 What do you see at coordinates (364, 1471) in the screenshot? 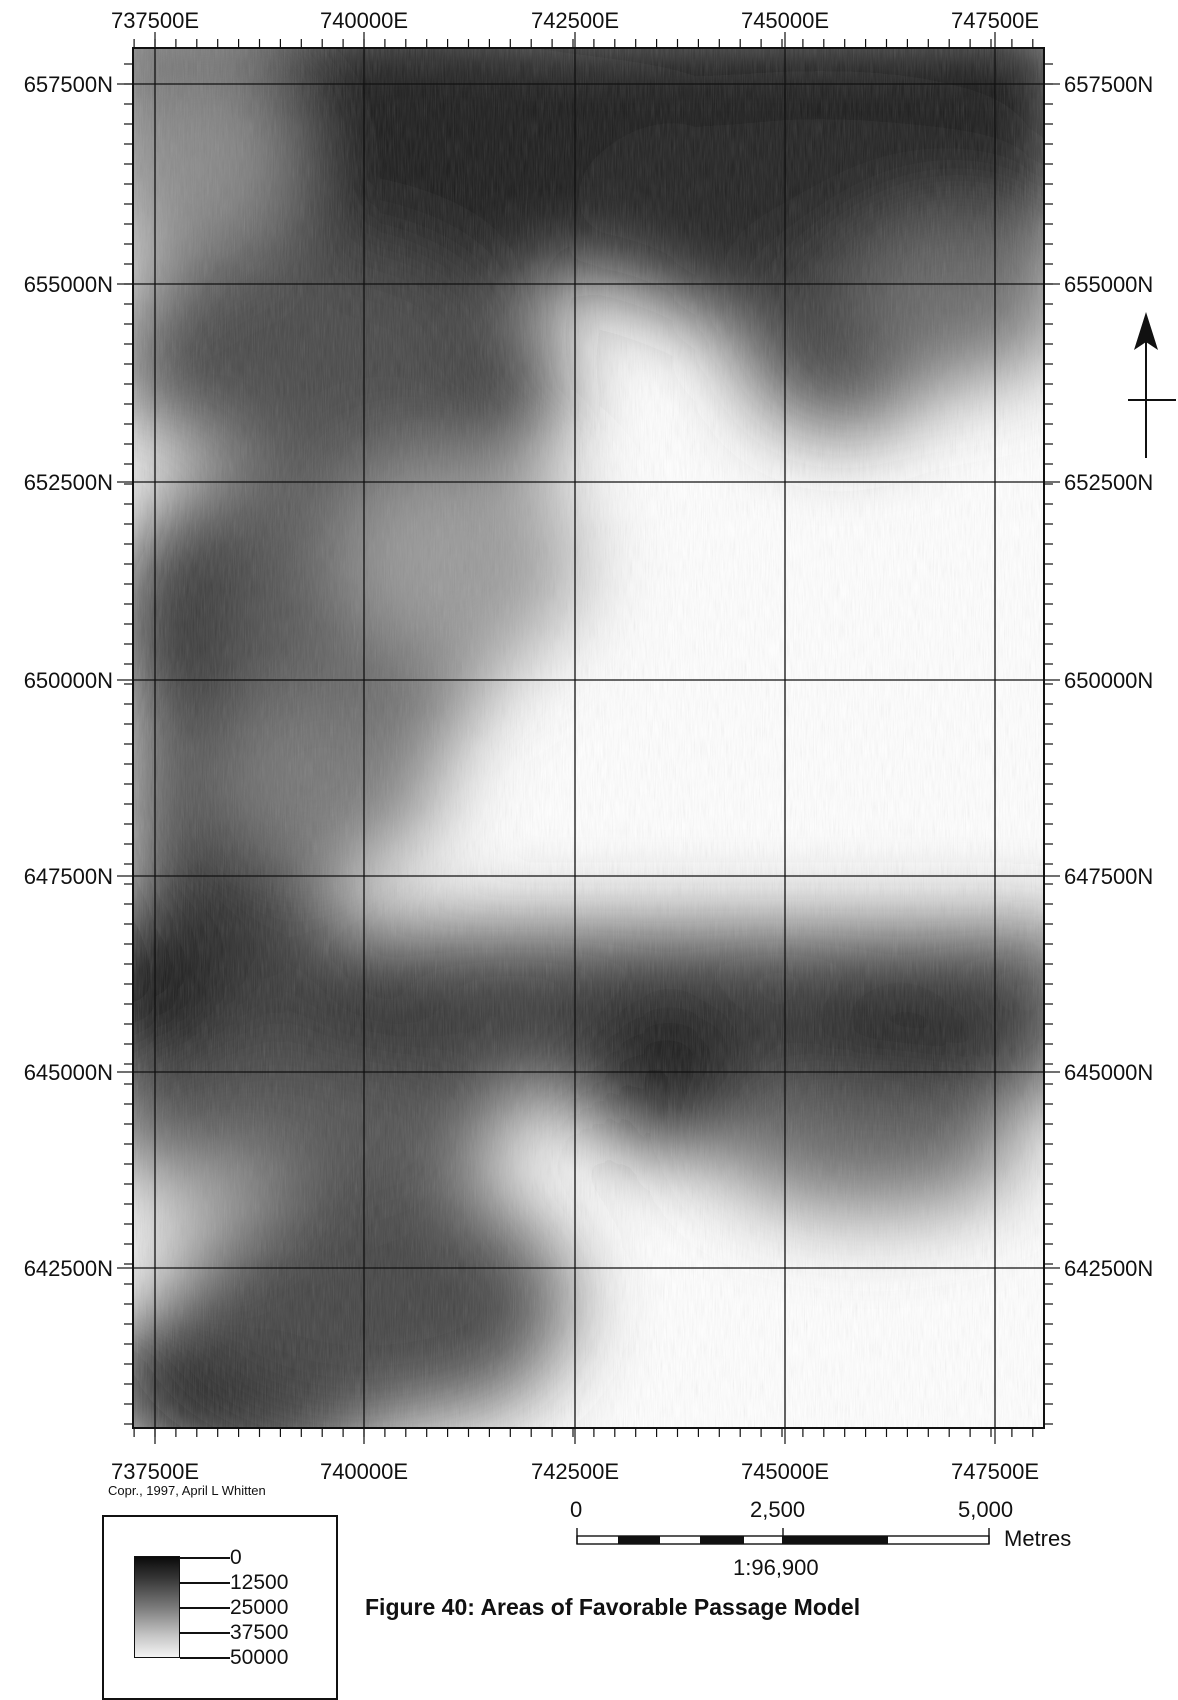
I see `easting-label-bottom: 740000E` at bounding box center [364, 1471].